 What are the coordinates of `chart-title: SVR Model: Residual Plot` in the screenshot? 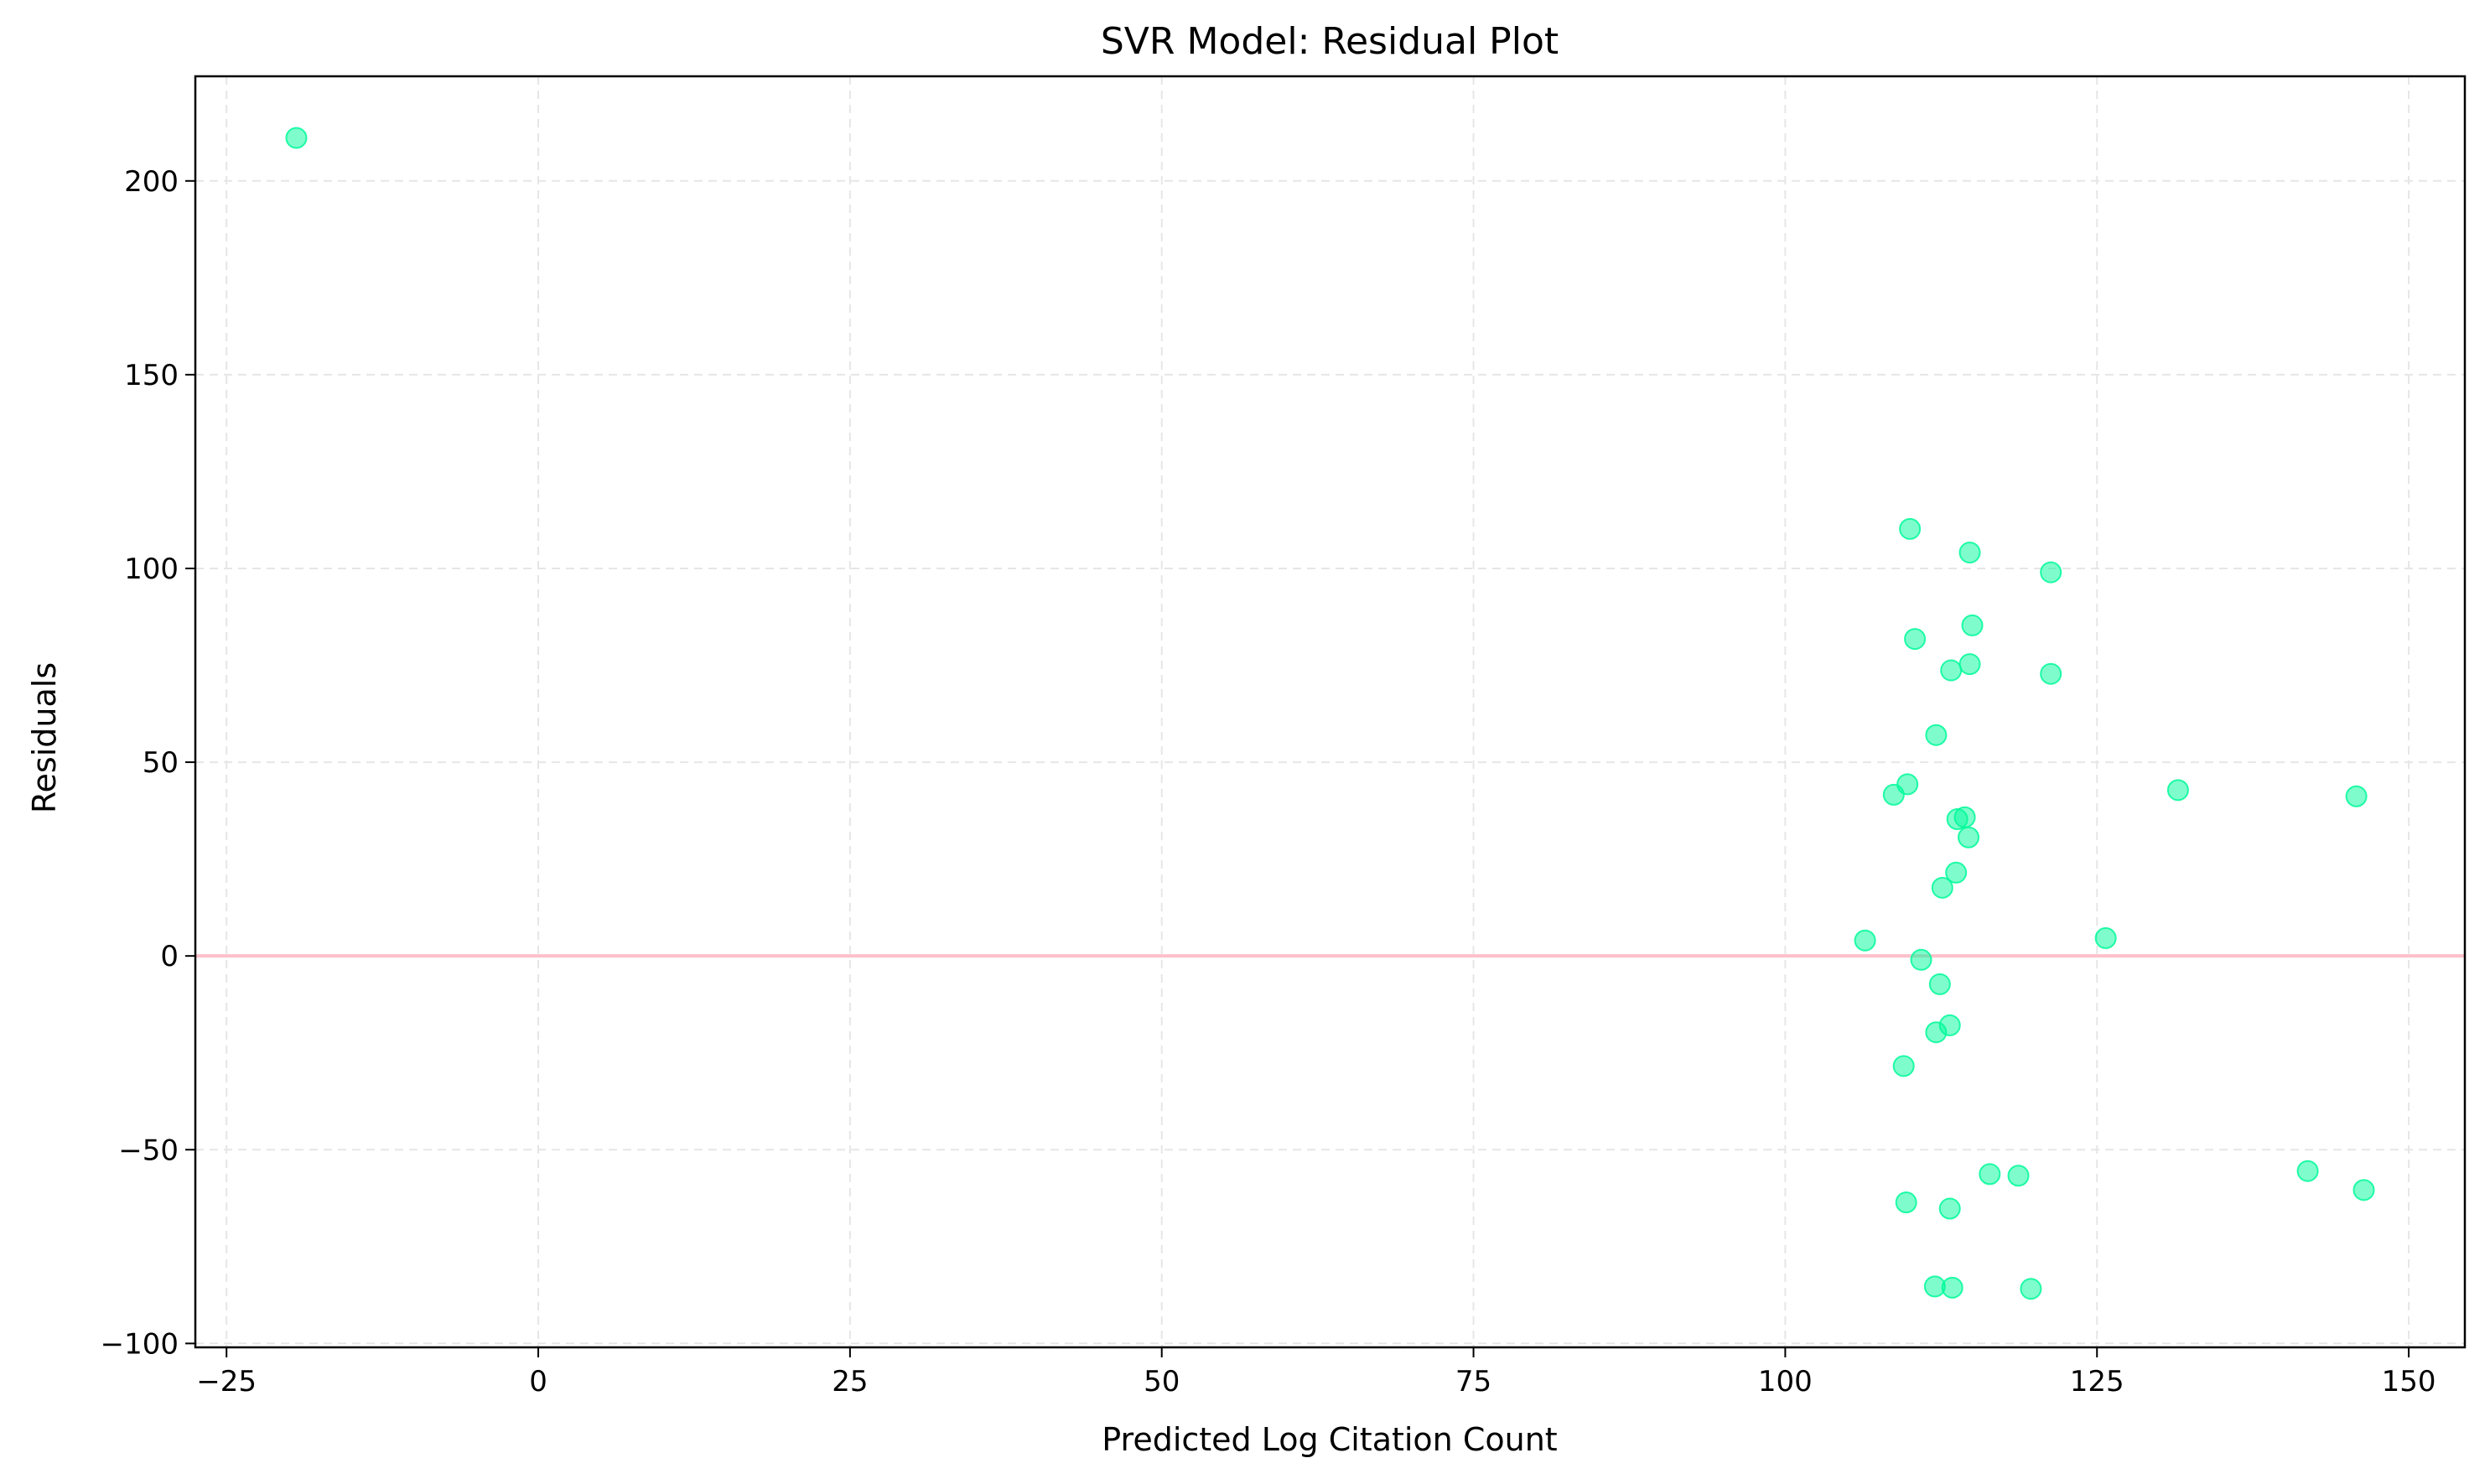 It's located at (1330, 41).